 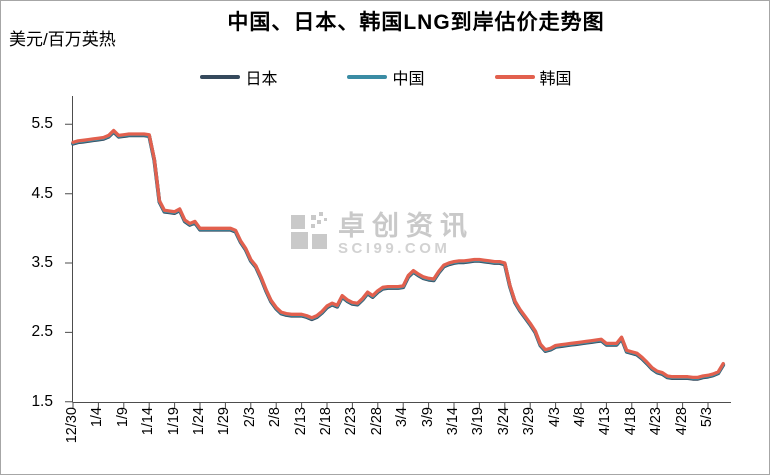 What do you see at coordinates (376, 421) in the screenshot?
I see `x-axis-tick-label: 2/28` at bounding box center [376, 421].